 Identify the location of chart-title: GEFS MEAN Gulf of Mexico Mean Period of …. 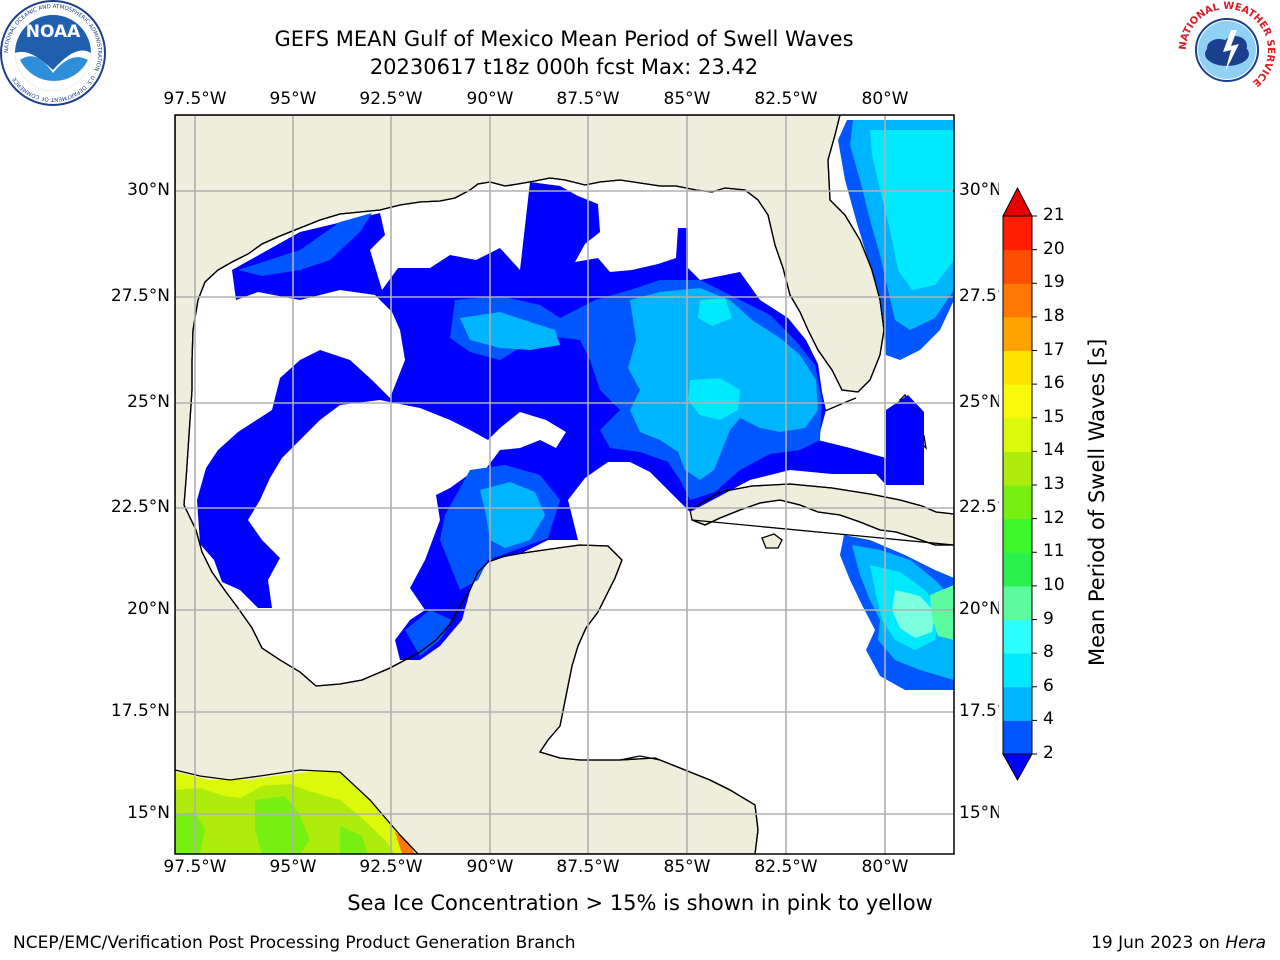
(564, 39).